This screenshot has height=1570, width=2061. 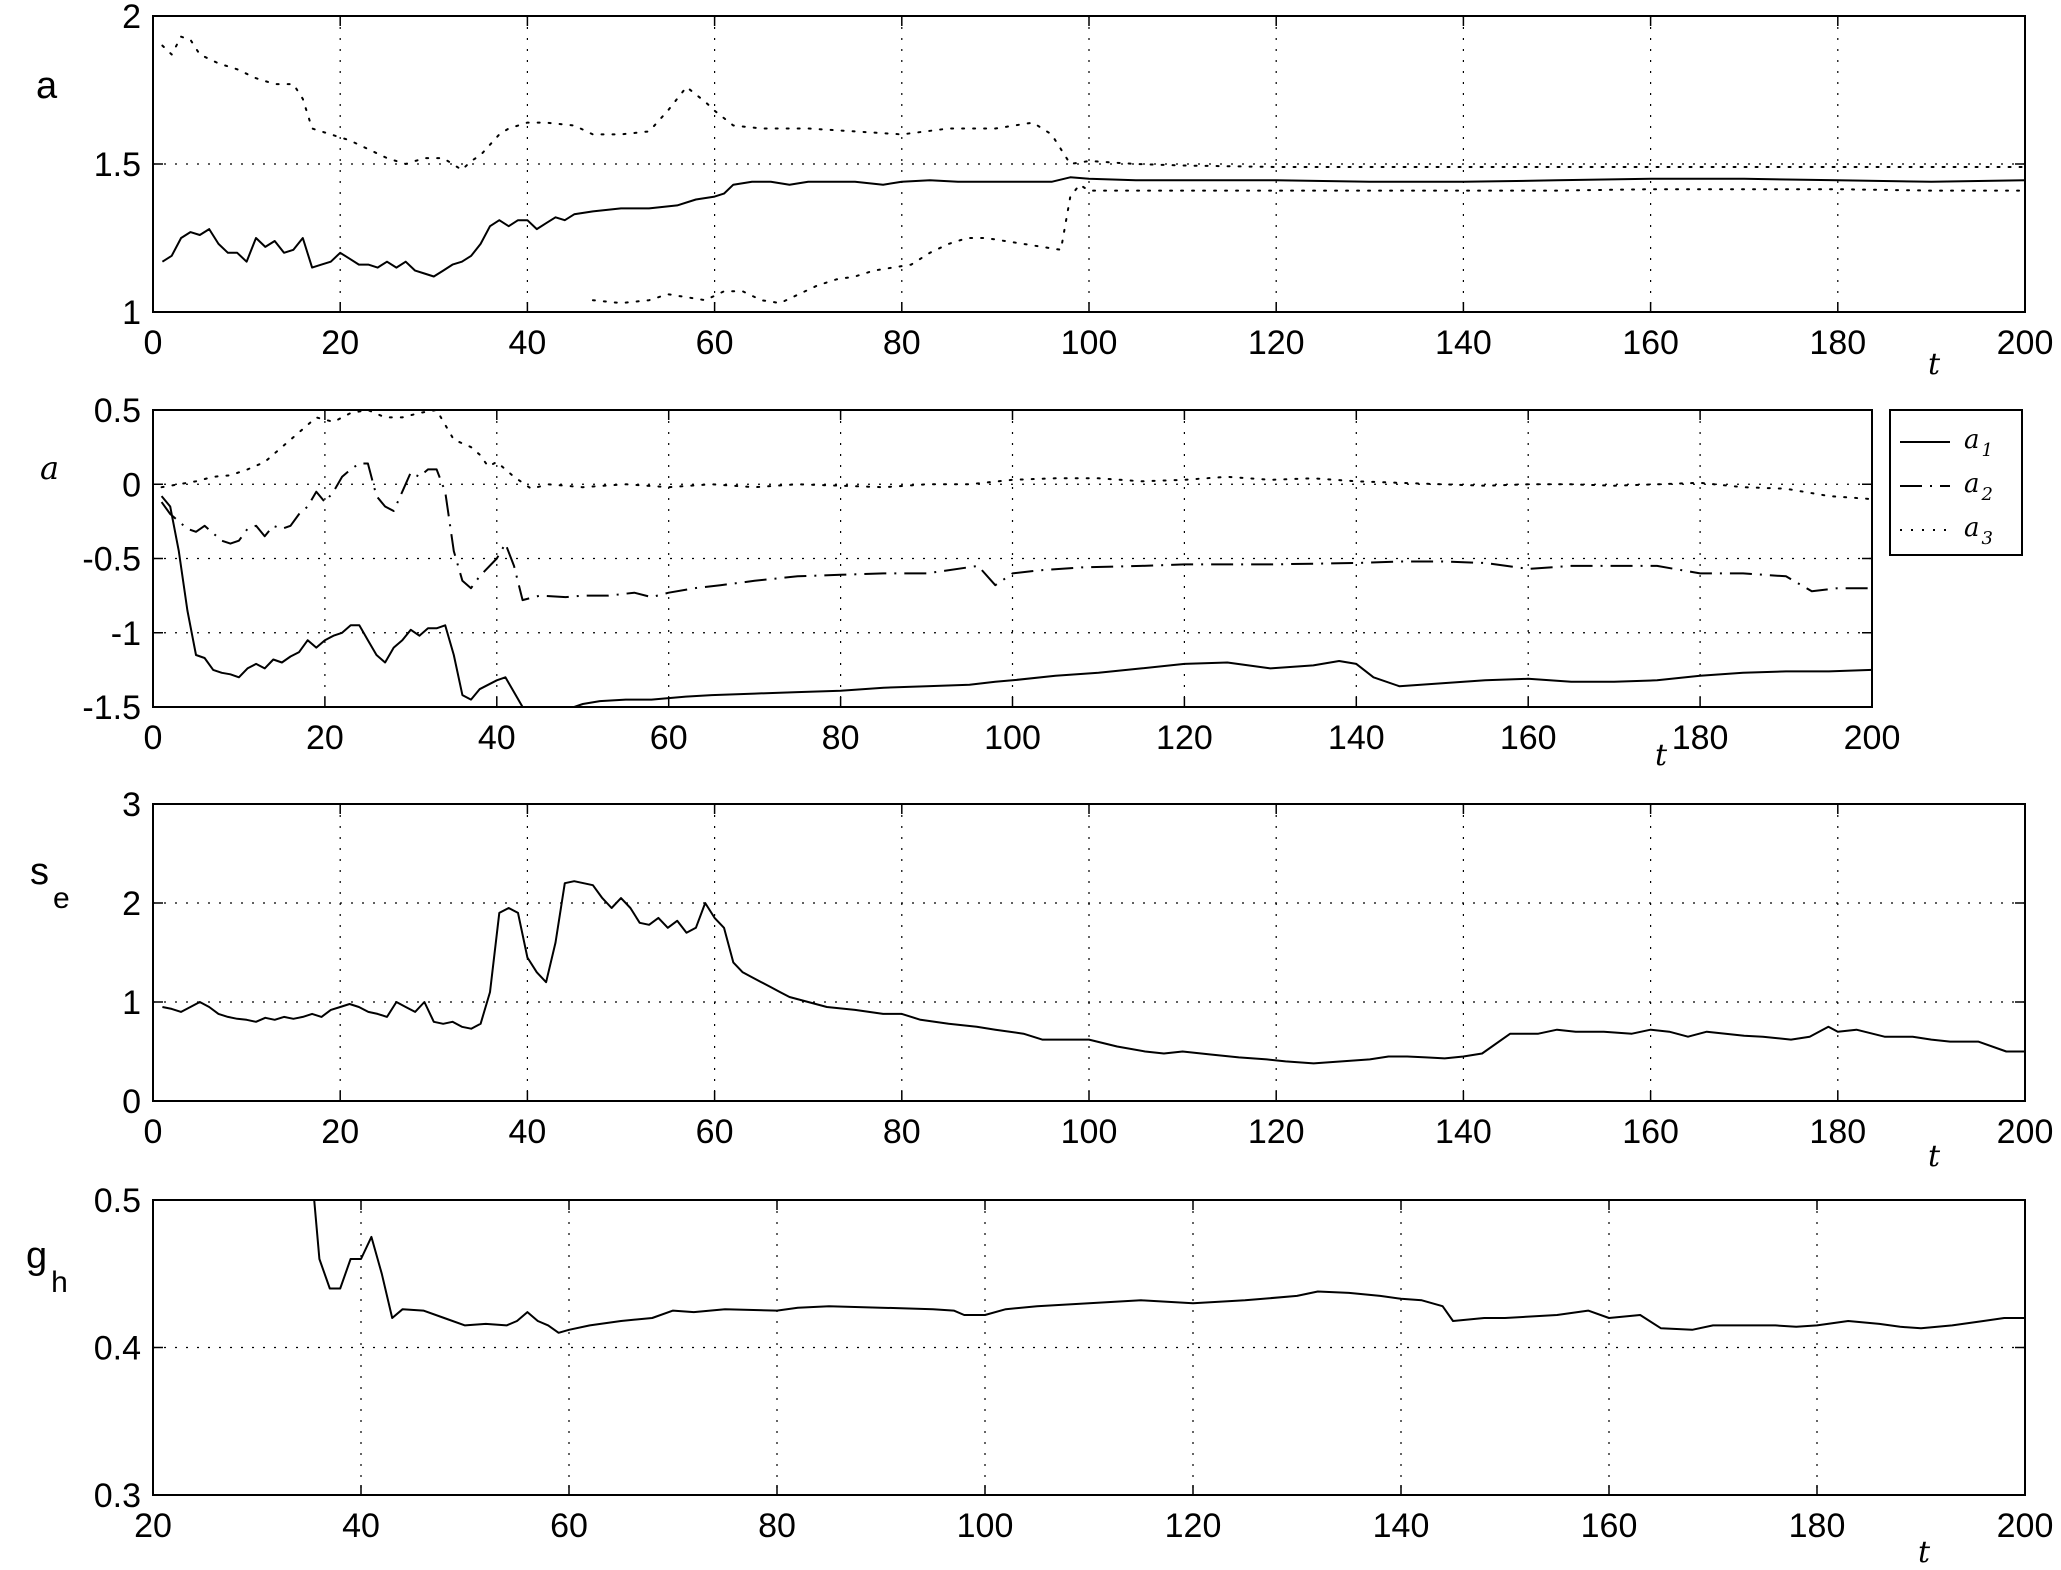 What do you see at coordinates (111, 708) in the screenshot?
I see `y-tick-label: -1.5` at bounding box center [111, 708].